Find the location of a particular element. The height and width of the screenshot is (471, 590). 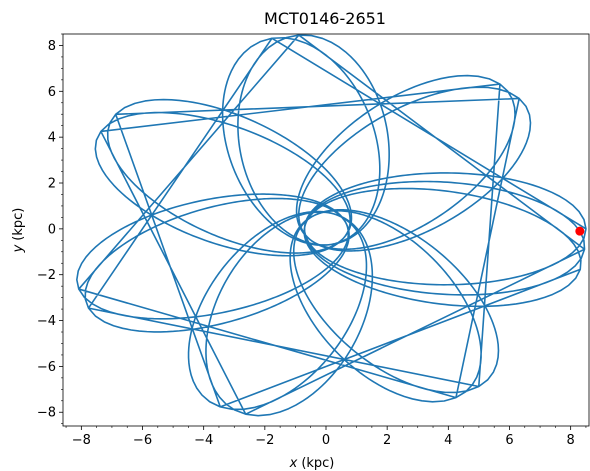

x-axis-ticks: −8 −6 −4 −2 0 2 4 6 8 is located at coordinates (326, 437).